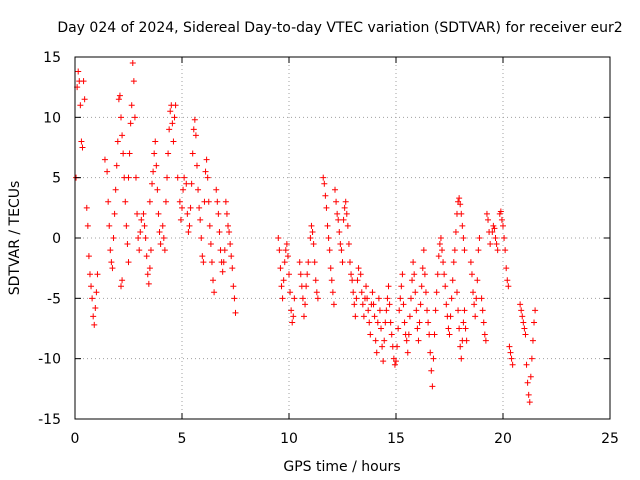 The image size is (640, 480). What do you see at coordinates (15, 238) in the screenshot?
I see `y-axis-label: SDTVAR / TECUs` at bounding box center [15, 238].